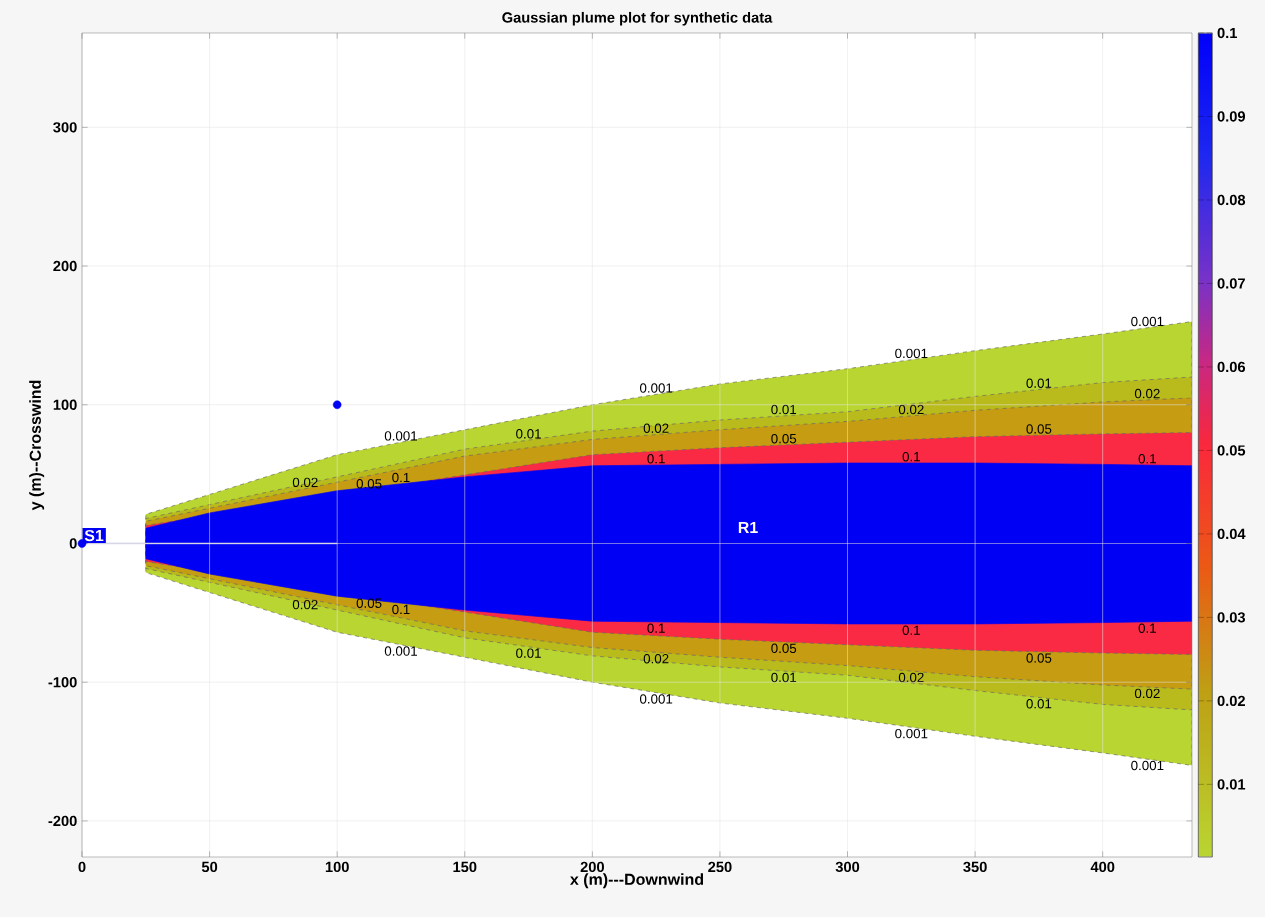 The width and height of the screenshot is (1265, 917). Describe the element at coordinates (1231, 116) in the screenshot. I see `color-bar-label: 0.09` at that location.